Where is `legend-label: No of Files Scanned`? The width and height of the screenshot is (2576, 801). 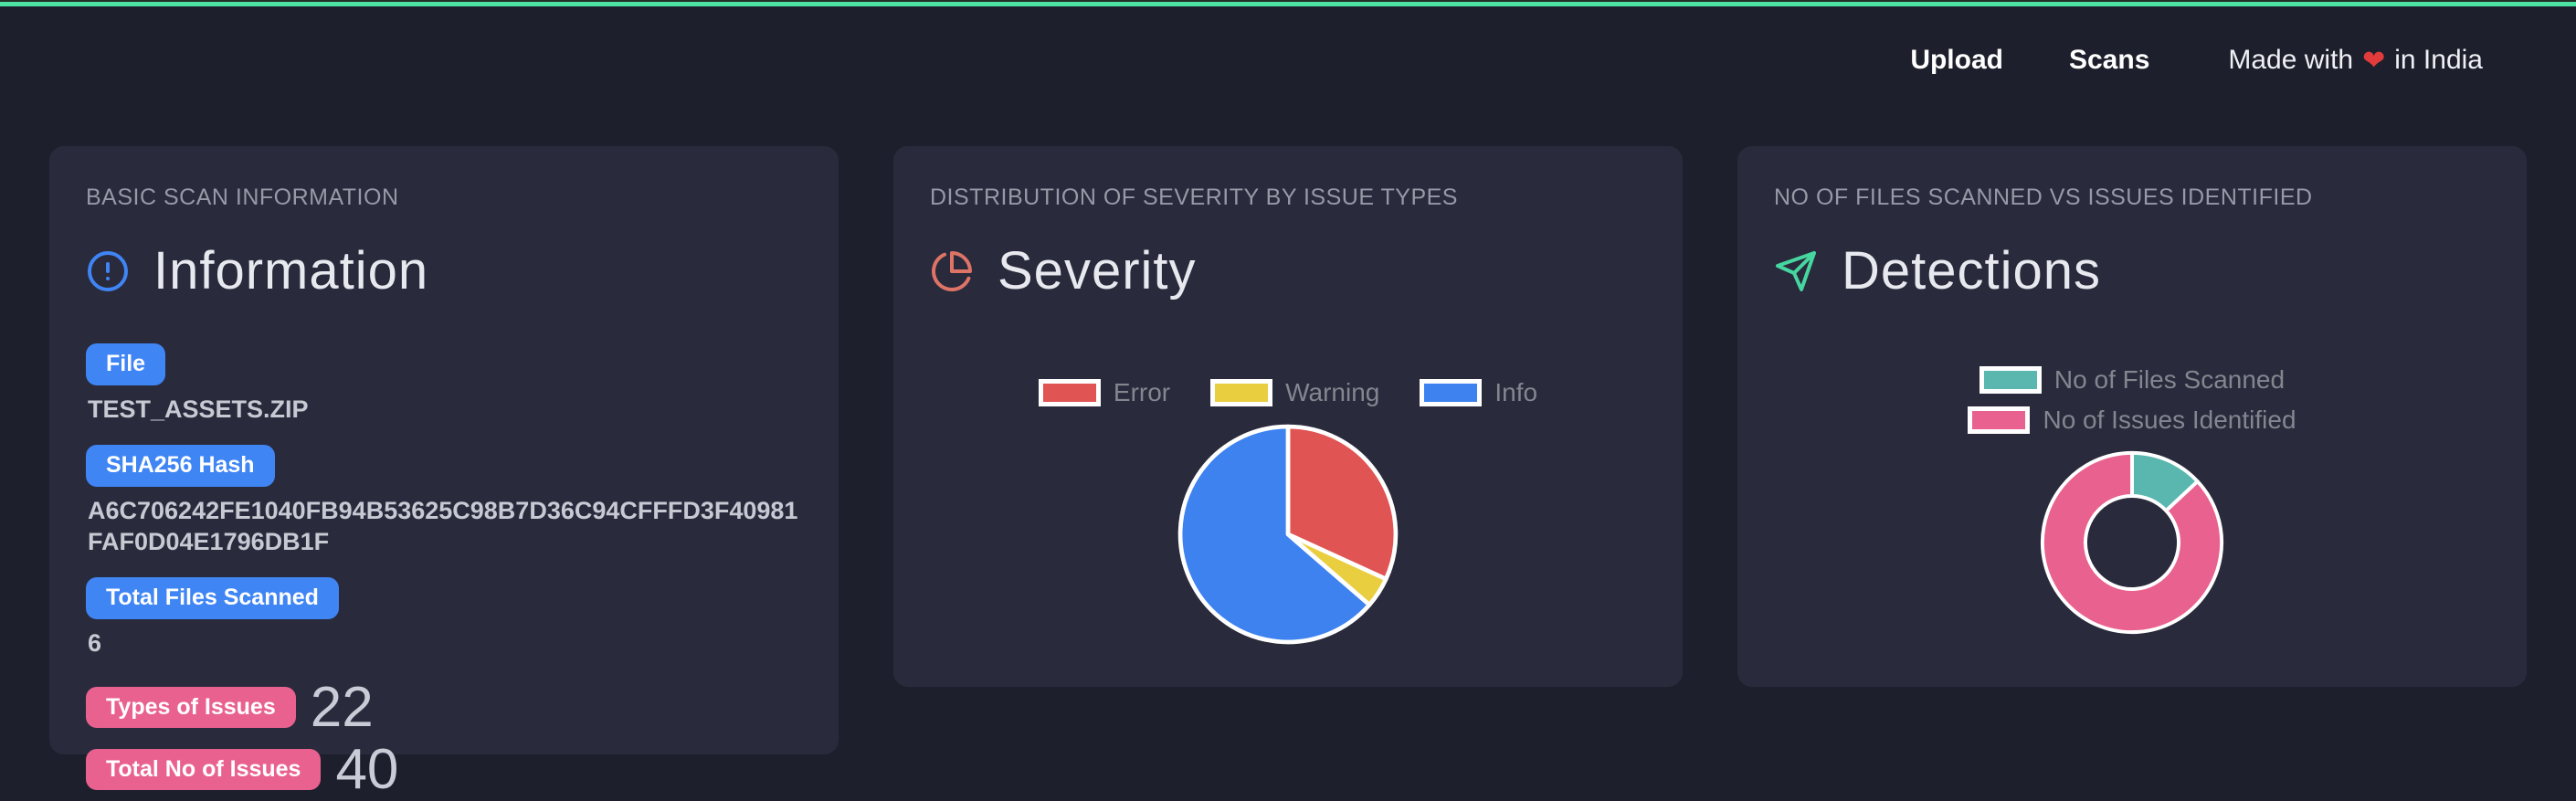
legend-label: No of Files Scanned is located at coordinates (2169, 379).